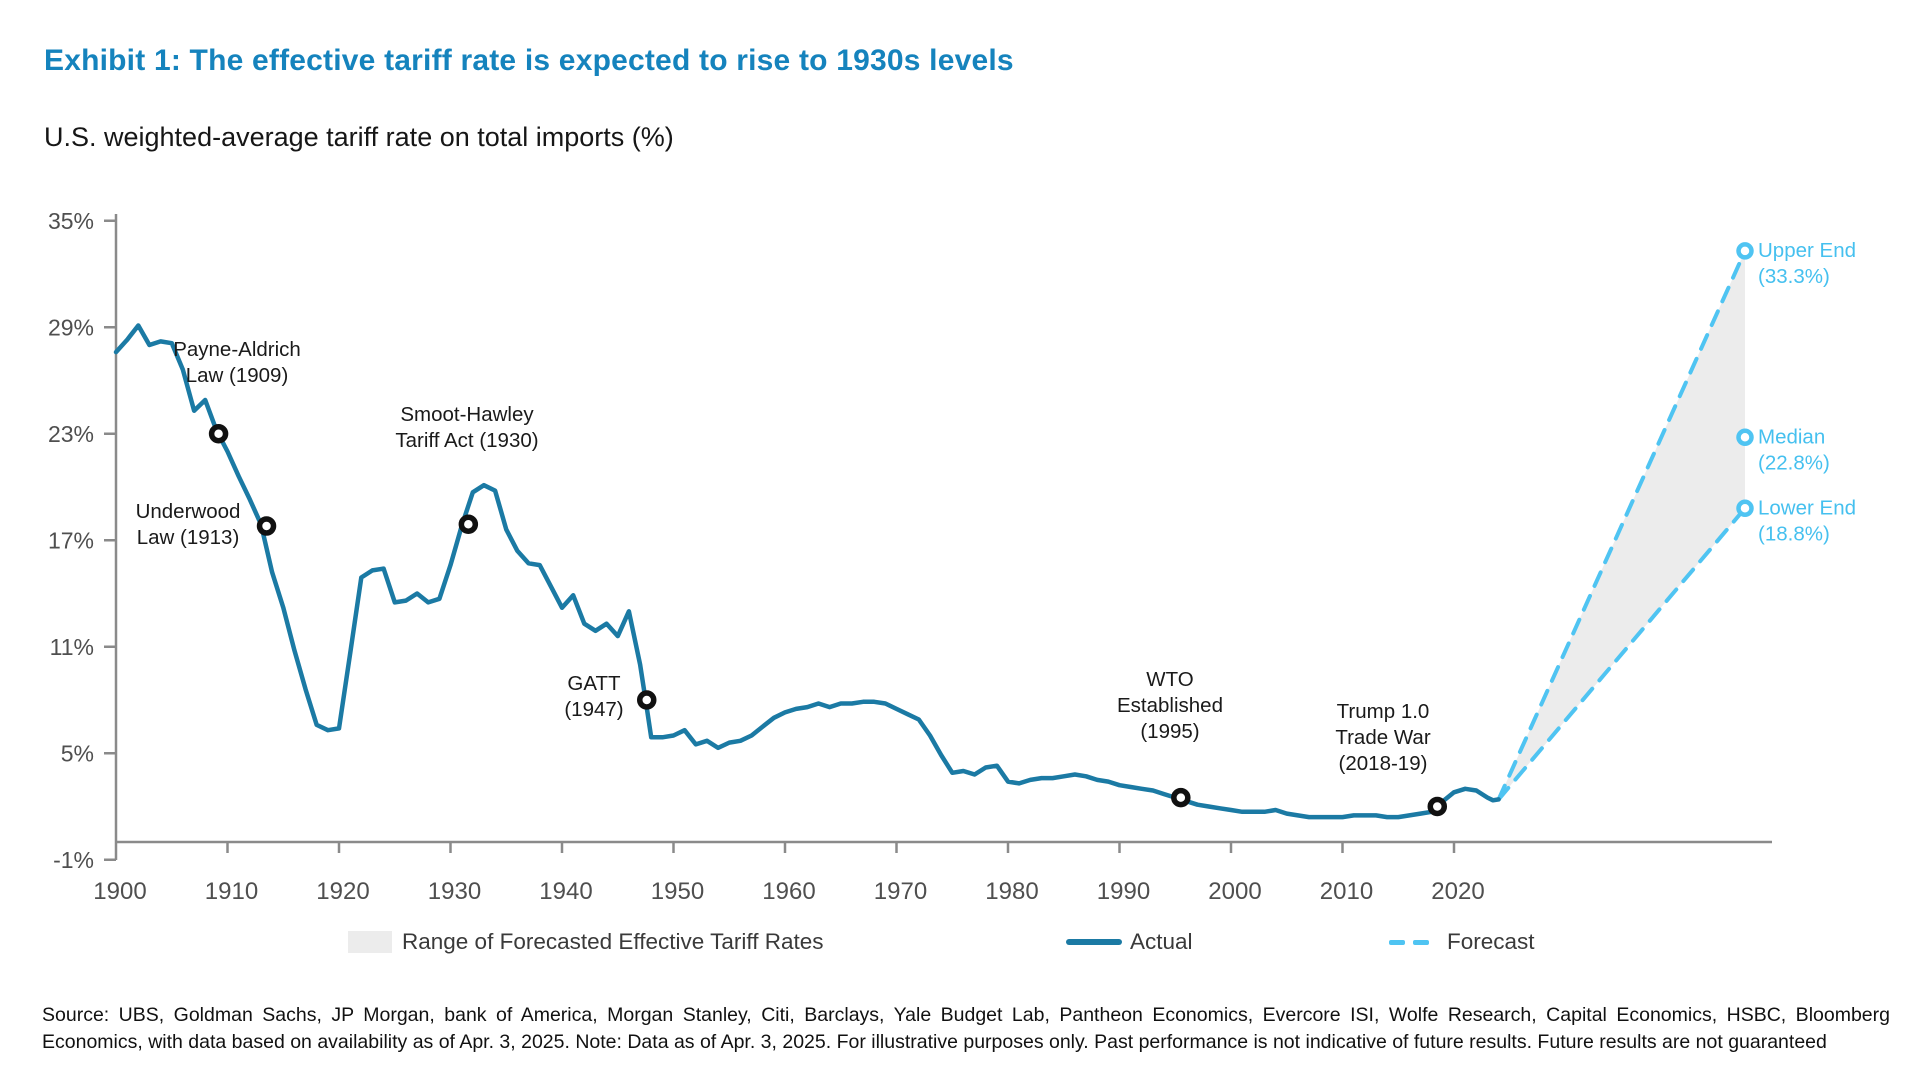 The image size is (1920, 1080). Describe the element at coordinates (1346, 891) in the screenshot. I see `x-tick-label: 2010` at that location.